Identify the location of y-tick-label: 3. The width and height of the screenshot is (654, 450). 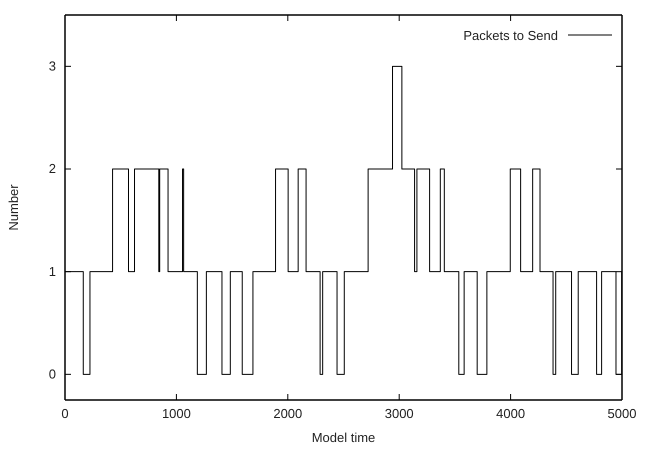
(52, 66).